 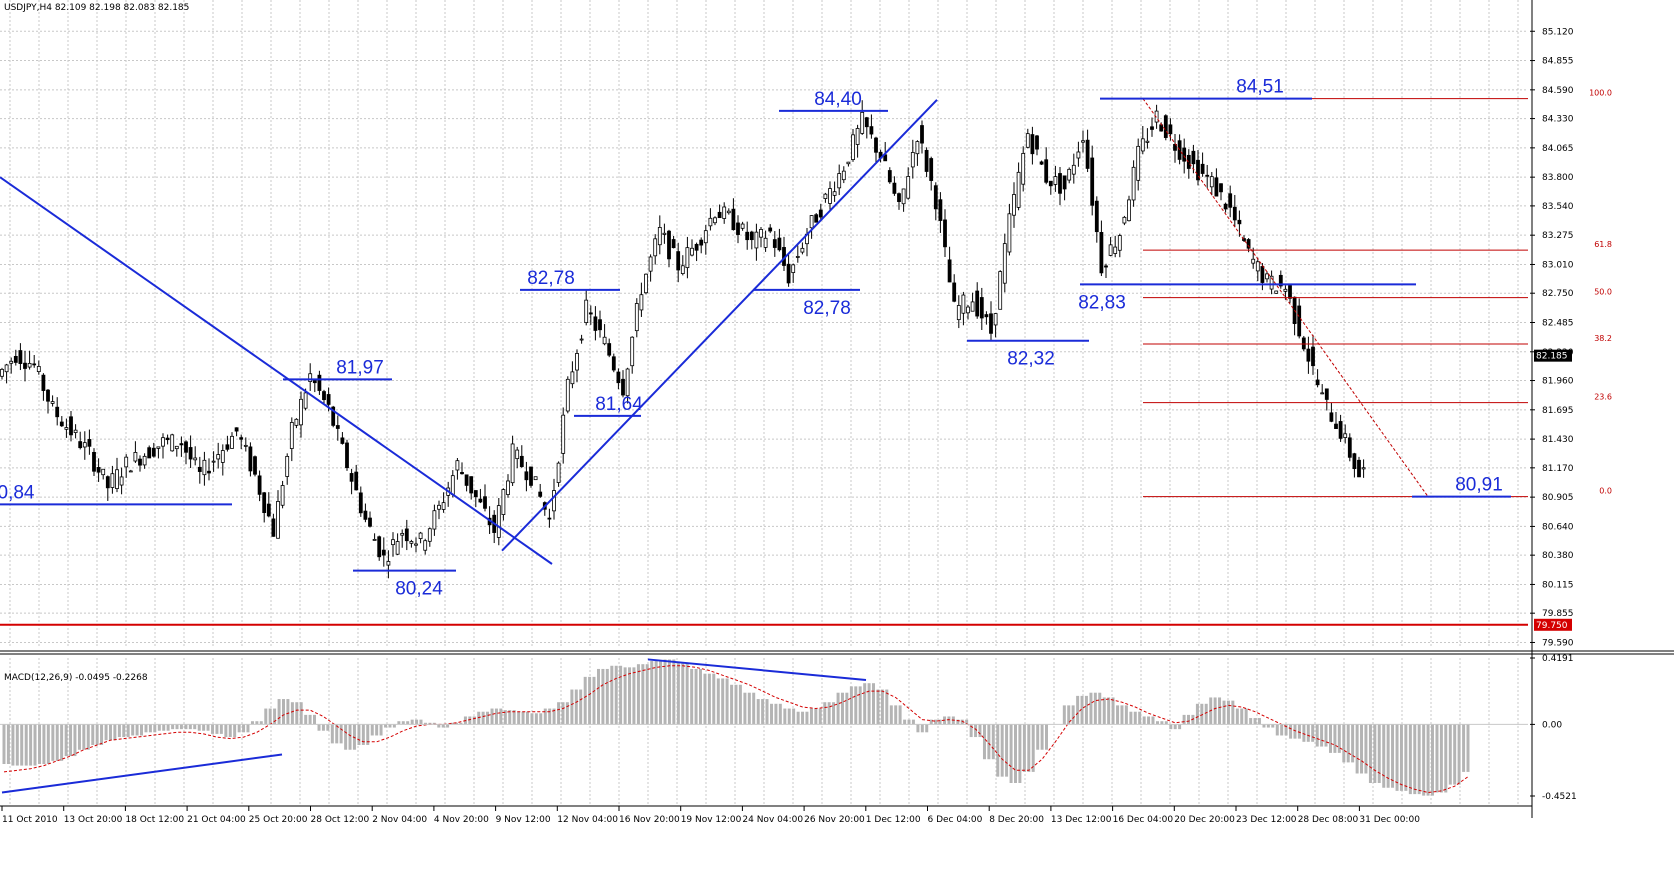 I want to click on time-tick-label: 2 Nov 04:00, so click(x=399, y=820).